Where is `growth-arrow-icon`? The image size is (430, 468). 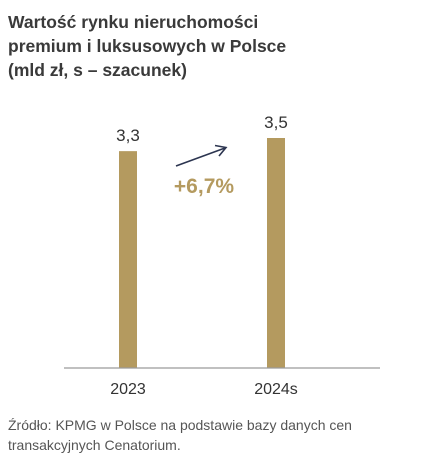 growth-arrow-icon is located at coordinates (200, 157).